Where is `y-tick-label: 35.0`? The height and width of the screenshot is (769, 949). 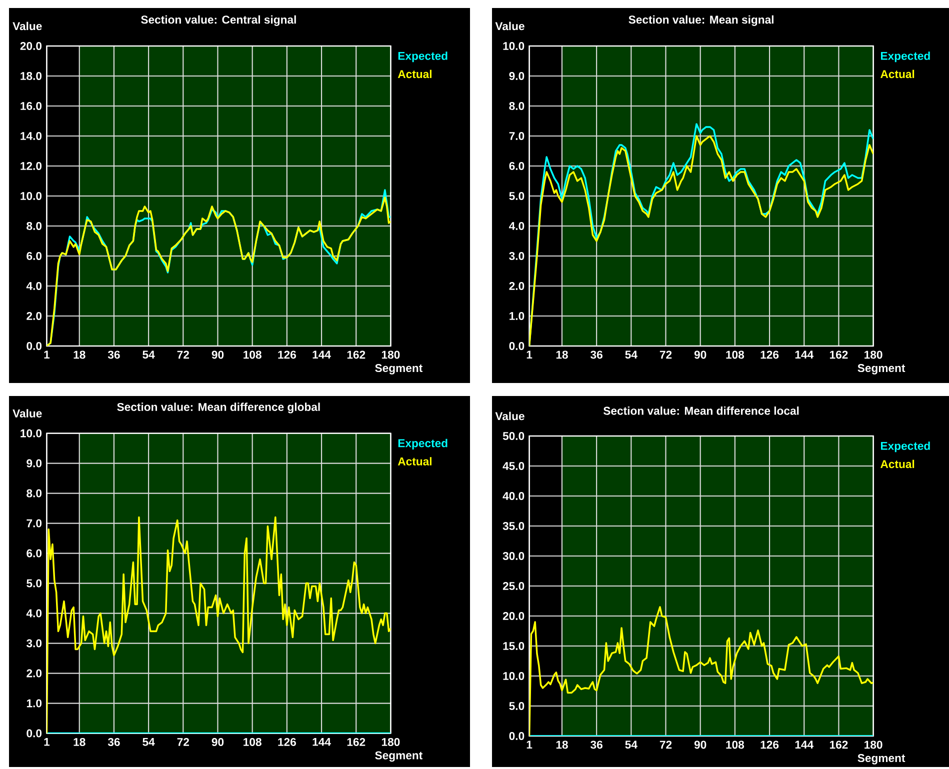
y-tick-label: 35.0 is located at coordinates (513, 526).